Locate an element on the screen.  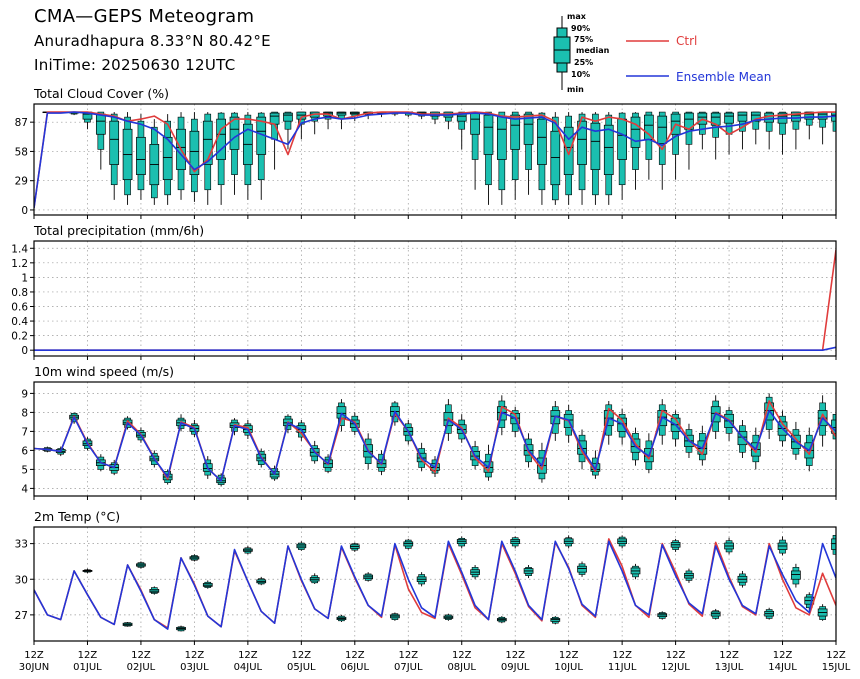
ensemble-mean-series-line is located at coordinates (435, 445).